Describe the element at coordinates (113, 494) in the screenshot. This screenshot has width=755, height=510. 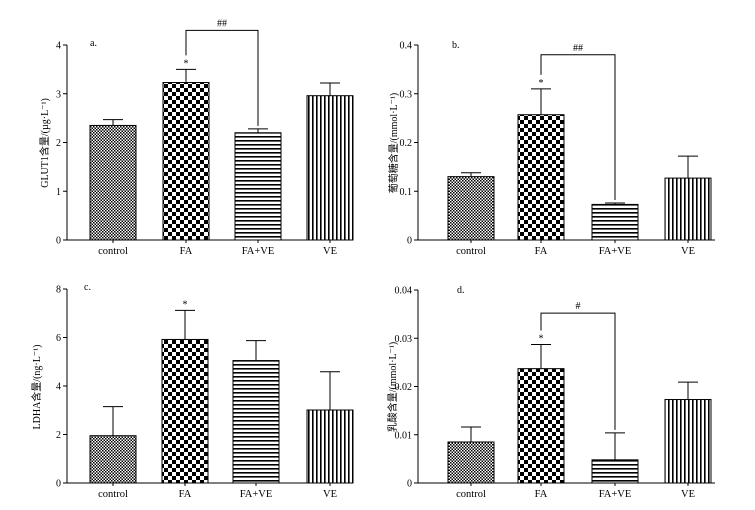
I see `panel-c-x-tick-label: control` at that location.